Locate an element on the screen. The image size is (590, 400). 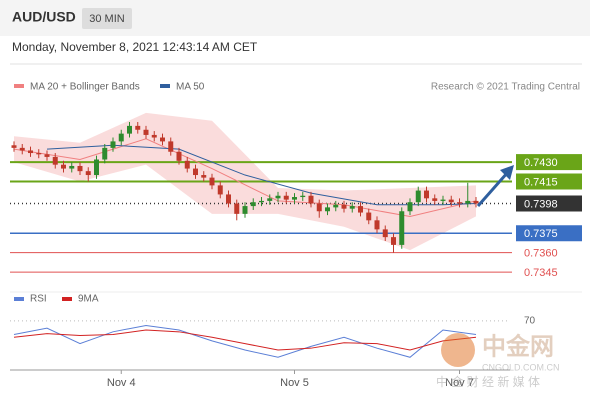
x-tick-label: Nov 5 is located at coordinates (294, 383).